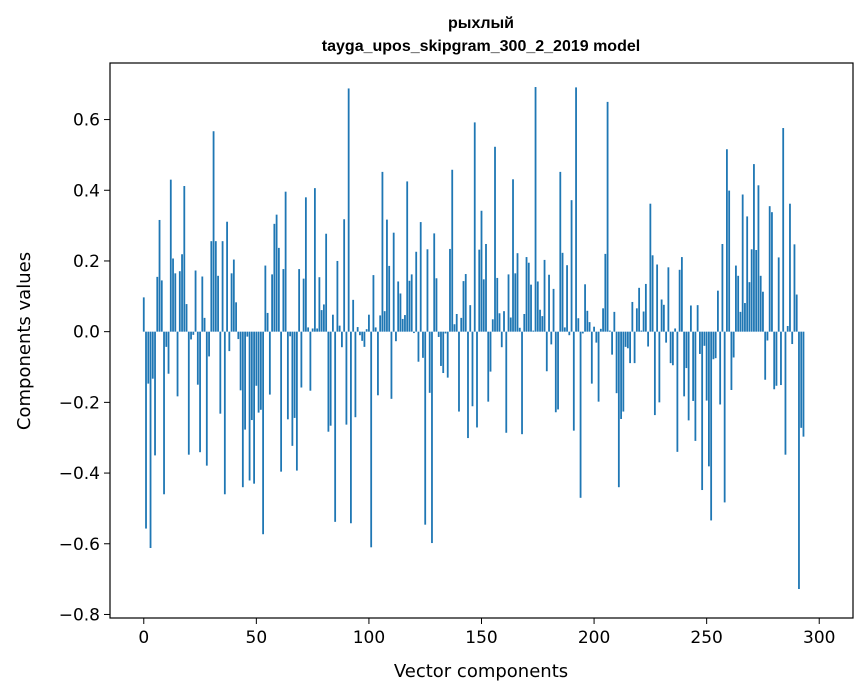 Image resolution: width=867 pixels, height=696 pixels. I want to click on y-tick-label: −0.6, so click(79, 545).